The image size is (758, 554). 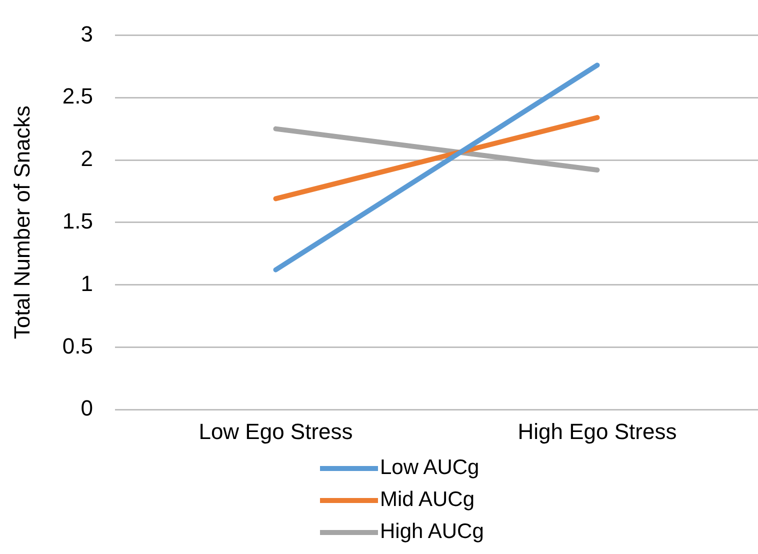 I want to click on y-tick-label: 2, so click(x=86, y=159).